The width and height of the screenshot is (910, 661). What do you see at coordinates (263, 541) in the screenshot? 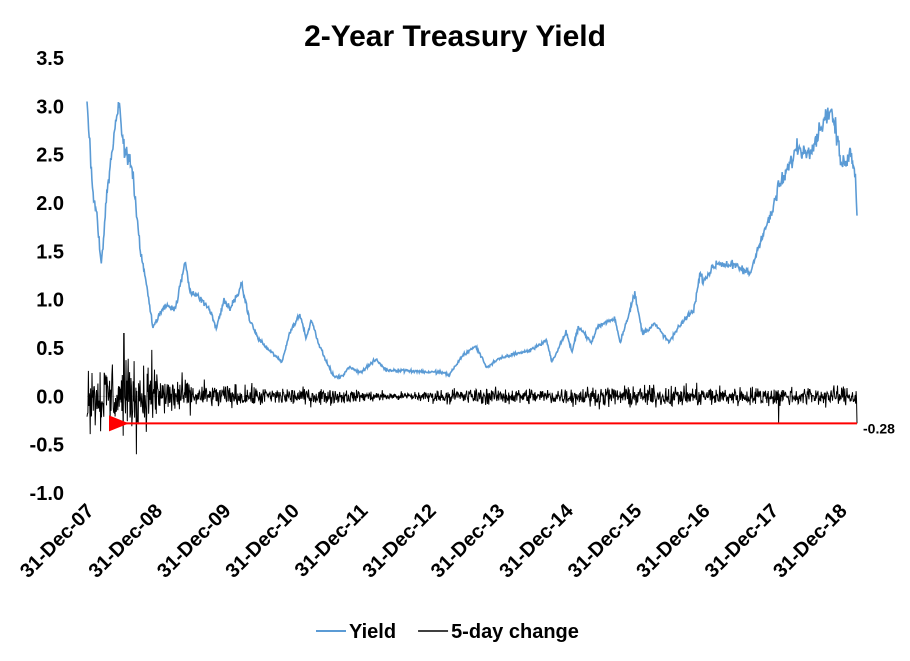
I see `x-tick-label: 31-Dec-10` at bounding box center [263, 541].